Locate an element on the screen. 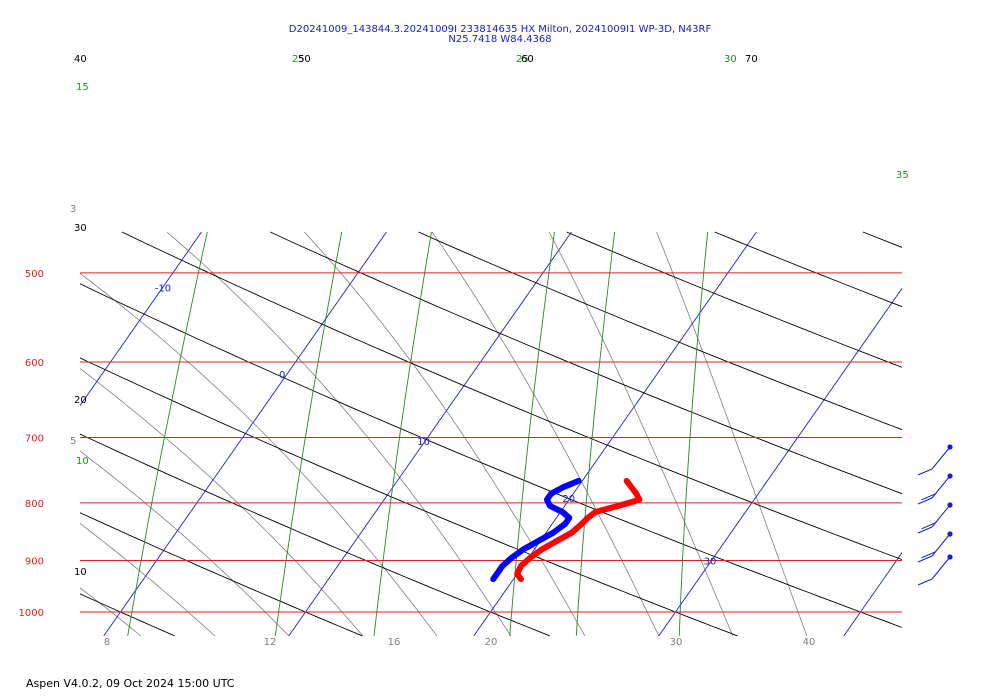 The width and height of the screenshot is (1000, 700). moist-adiabat-label: 5 is located at coordinates (73, 441).